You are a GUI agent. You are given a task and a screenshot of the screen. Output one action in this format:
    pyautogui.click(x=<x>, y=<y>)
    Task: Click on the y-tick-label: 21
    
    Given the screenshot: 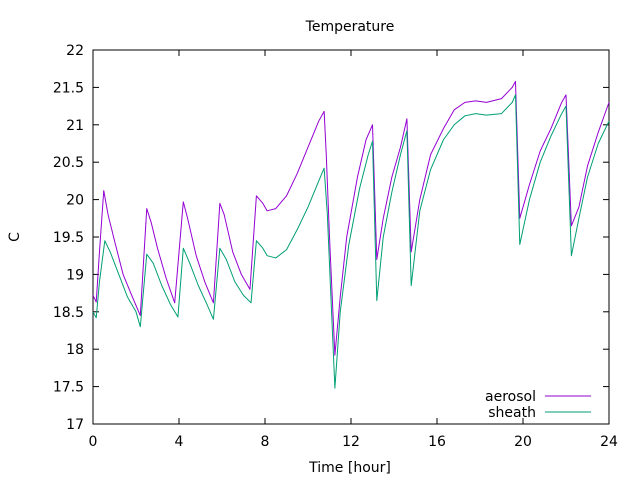 What is the action you would take?
    pyautogui.click(x=75, y=126)
    